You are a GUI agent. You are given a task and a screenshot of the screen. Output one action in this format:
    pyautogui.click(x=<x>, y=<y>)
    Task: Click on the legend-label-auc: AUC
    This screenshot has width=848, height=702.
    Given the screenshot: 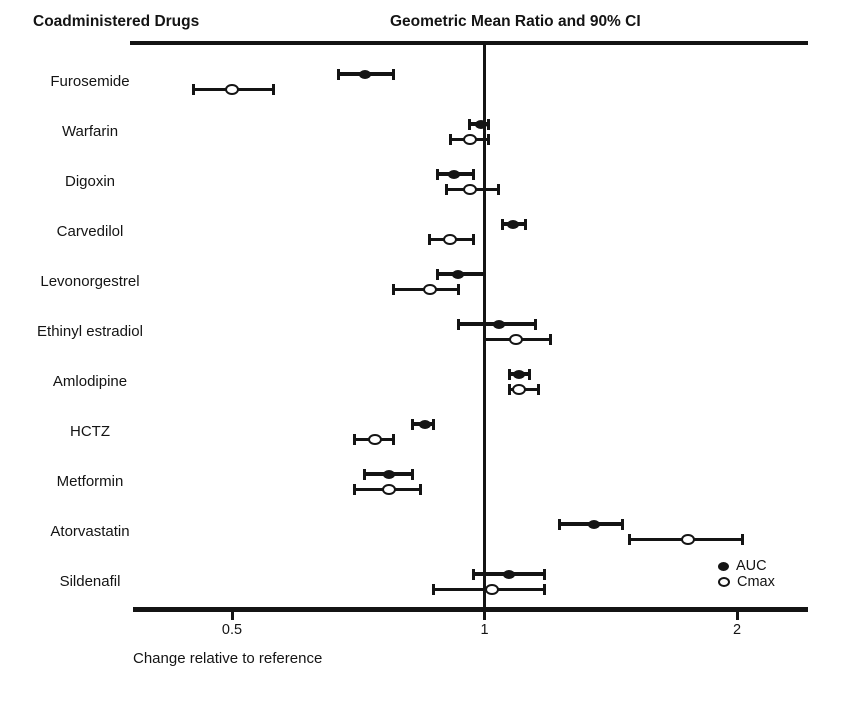 What is the action you would take?
    pyautogui.click(x=751, y=566)
    